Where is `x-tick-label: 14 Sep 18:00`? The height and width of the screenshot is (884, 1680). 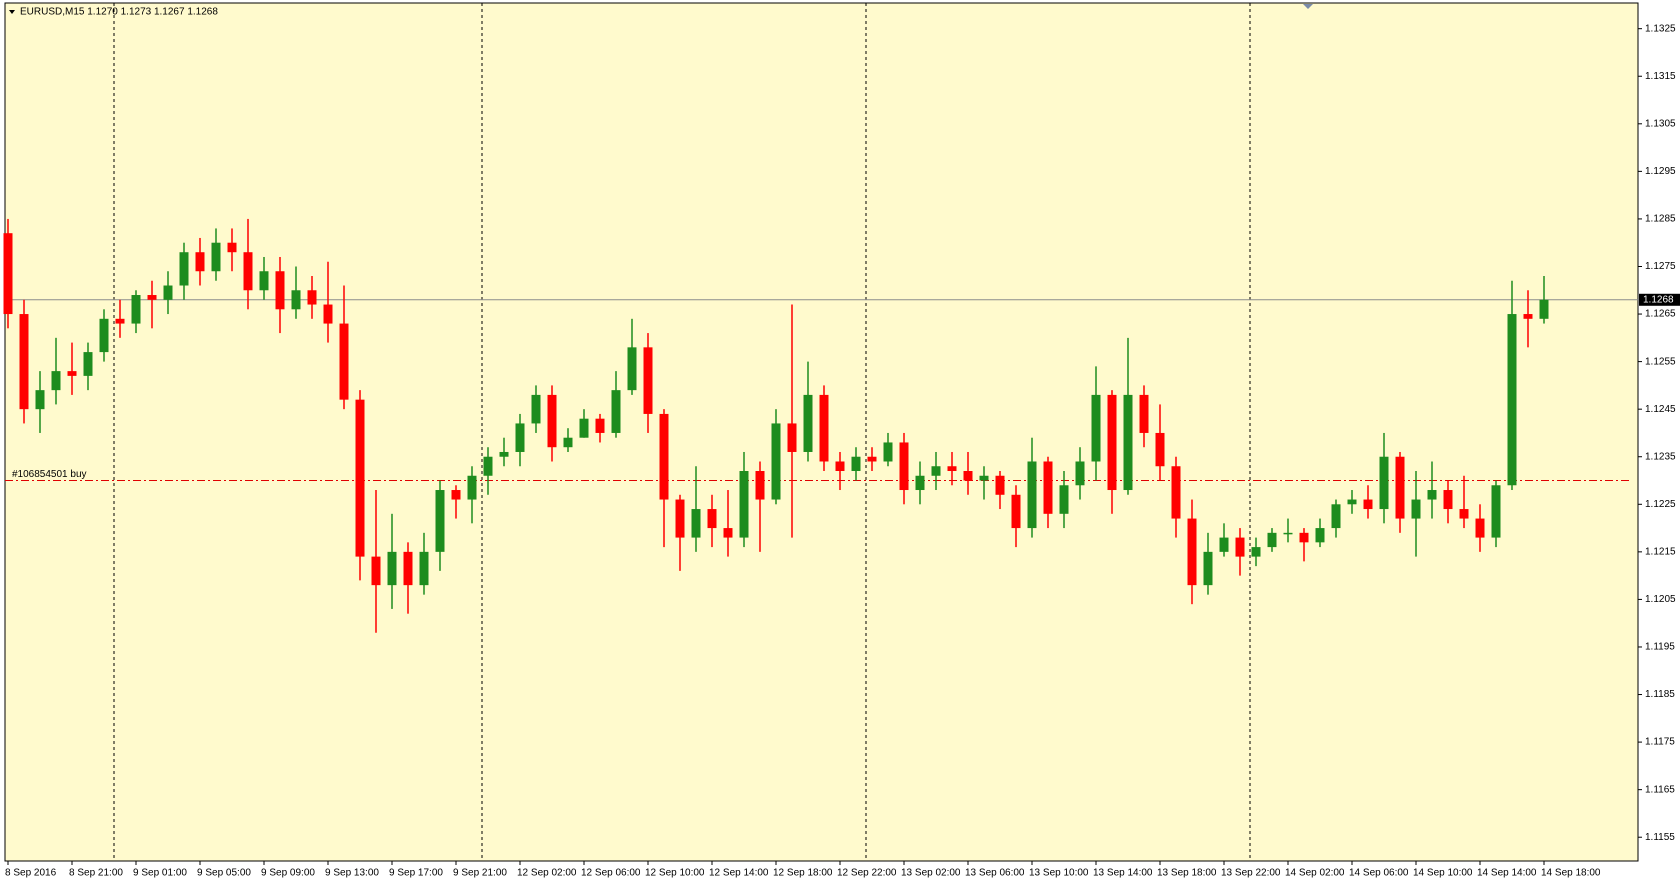 x-tick-label: 14 Sep 18:00 is located at coordinates (1571, 873).